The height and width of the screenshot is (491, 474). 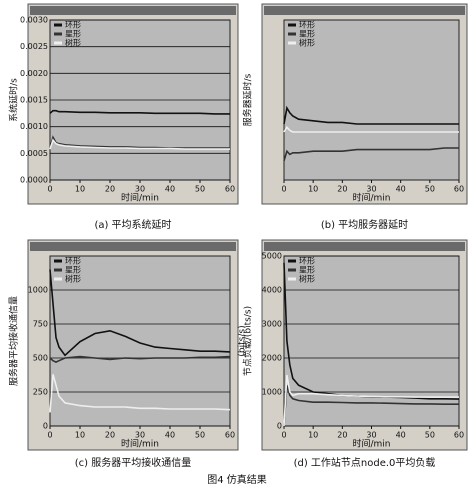 What do you see at coordinates (272, 256) in the screenshot?
I see `y-tick-label: 5000` at bounding box center [272, 256].